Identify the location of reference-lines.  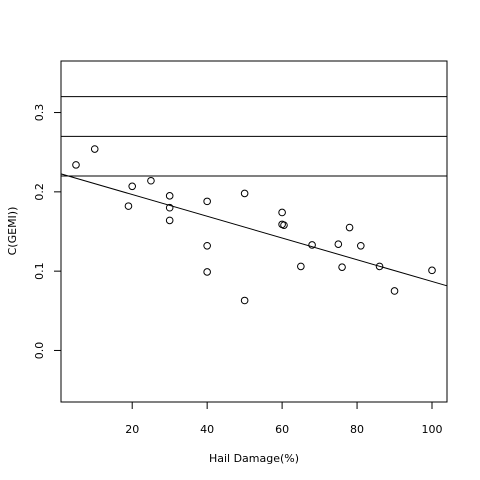
(254, 136).